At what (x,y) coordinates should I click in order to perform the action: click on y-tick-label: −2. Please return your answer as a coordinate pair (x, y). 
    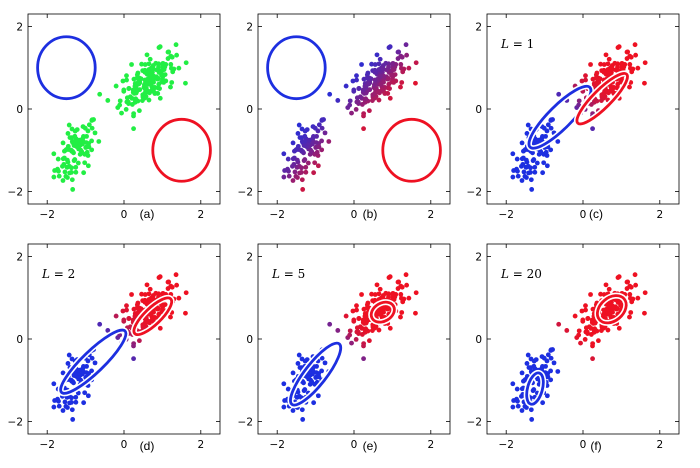
    Looking at the image, I should click on (474, 423).